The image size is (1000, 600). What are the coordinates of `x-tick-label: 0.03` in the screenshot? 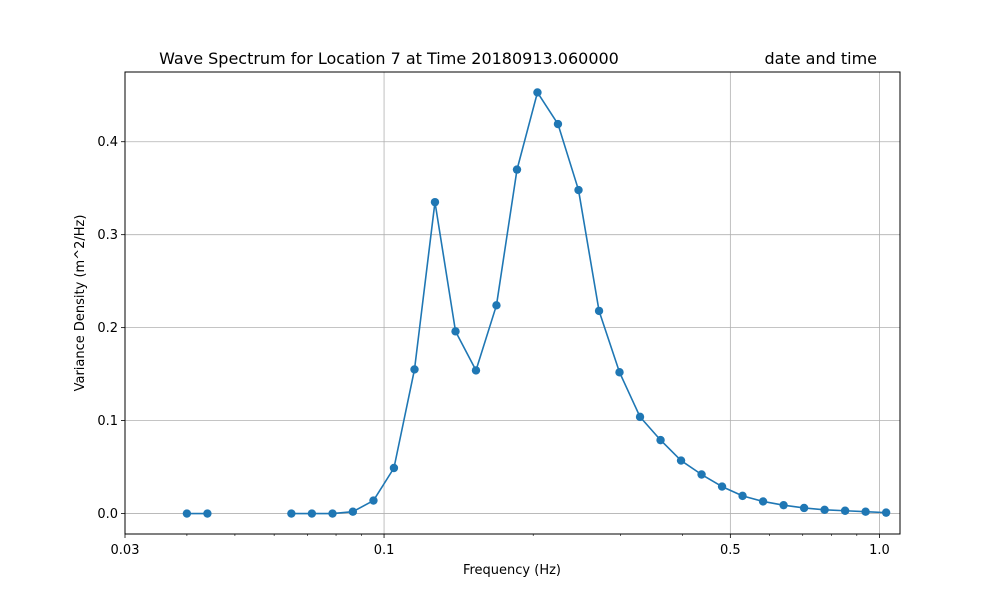 It's located at (125, 550).